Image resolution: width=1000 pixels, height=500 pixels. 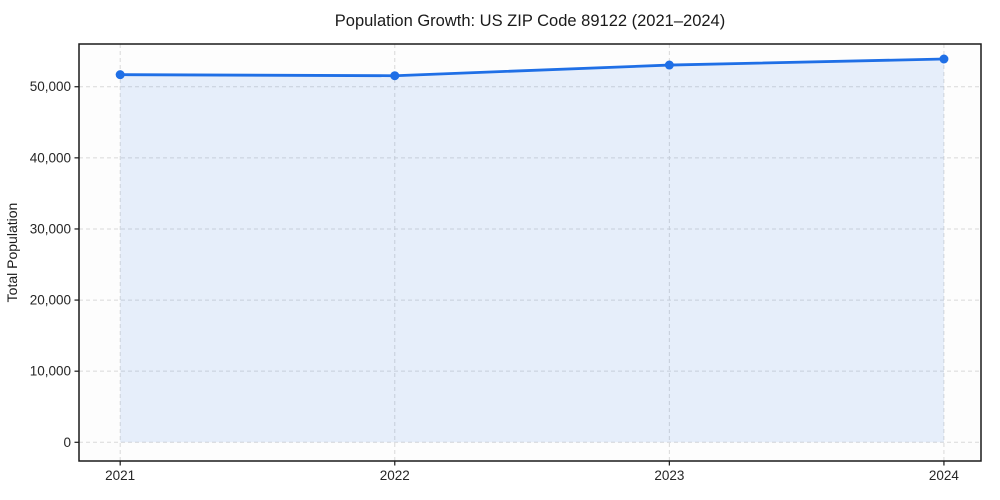 What do you see at coordinates (50, 86) in the screenshot?
I see `y-tick-label: 50,000` at bounding box center [50, 86].